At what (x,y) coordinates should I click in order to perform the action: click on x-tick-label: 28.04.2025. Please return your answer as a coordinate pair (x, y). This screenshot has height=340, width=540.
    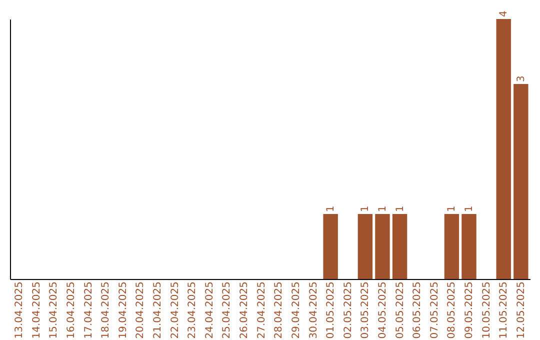
    Looking at the image, I should click on (279, 310).